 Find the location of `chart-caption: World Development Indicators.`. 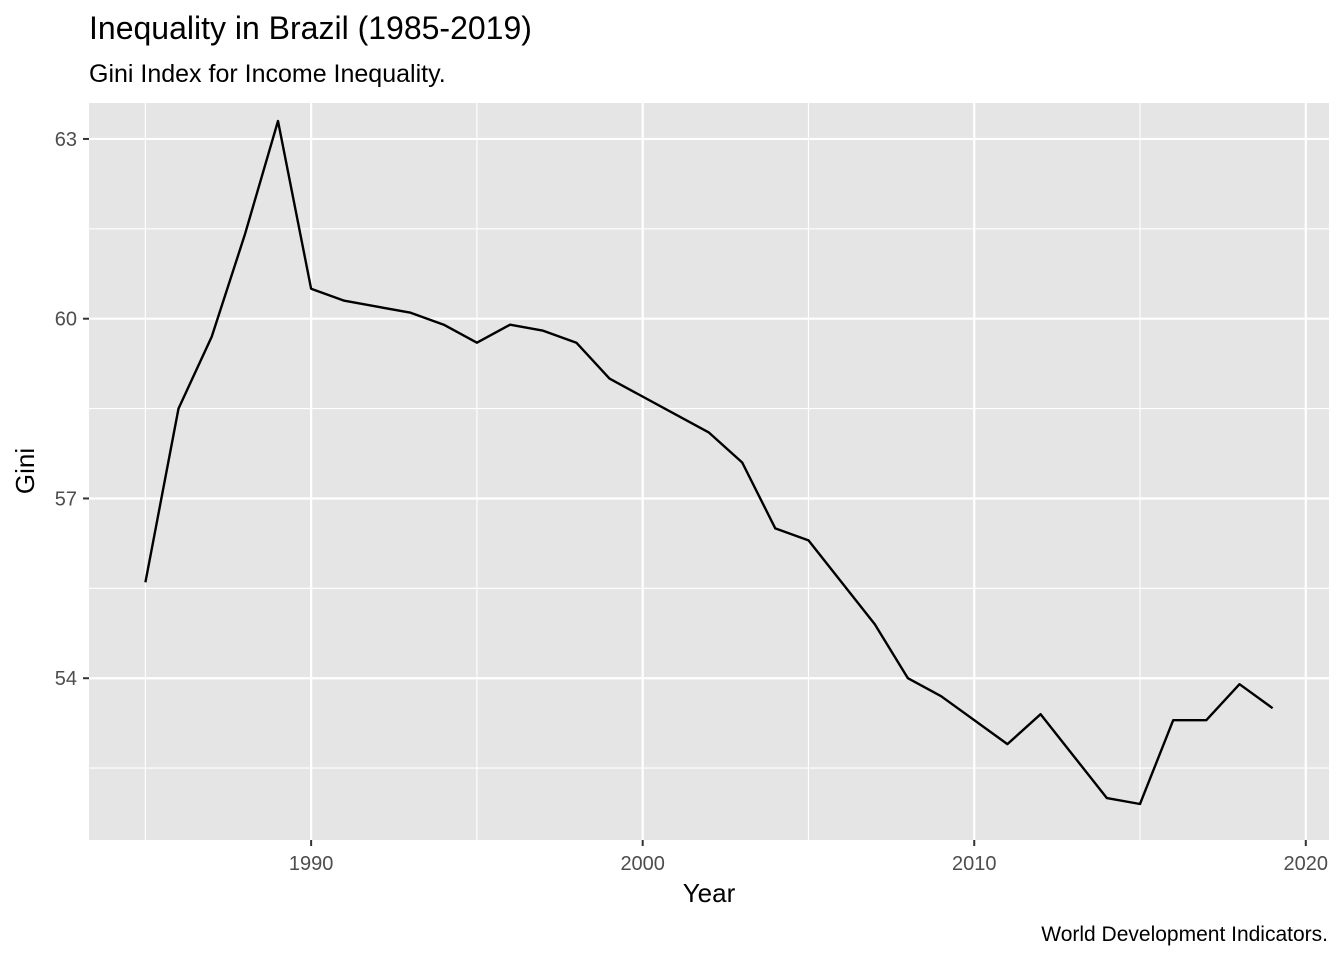

chart-caption: World Development Indicators. is located at coordinates (1184, 934).